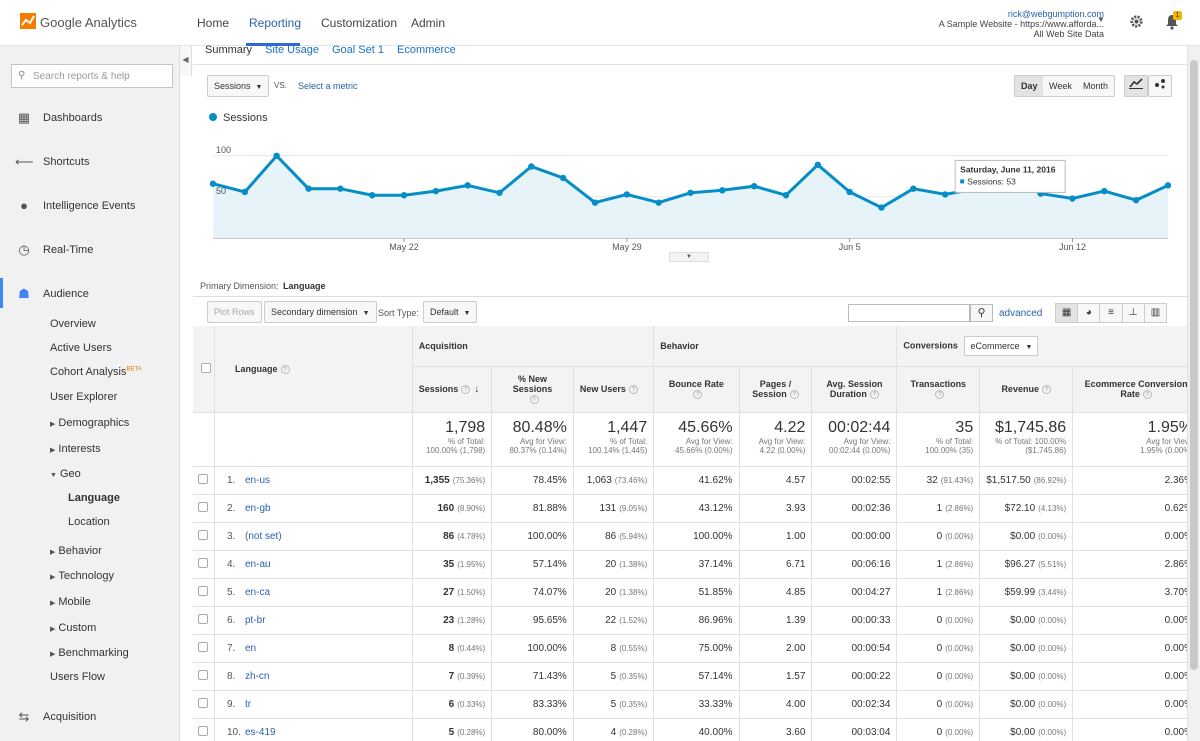  Describe the element at coordinates (90, 294) in the screenshot. I see `sidebar-item-audience: ☗ Audience` at that location.